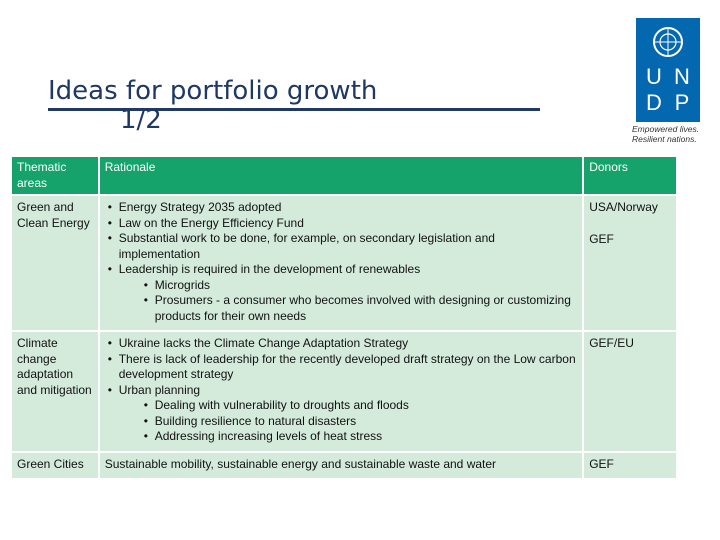 This screenshot has width=720, height=540. I want to click on sub-bullet-item: Building resilience to natural disasters, so click(361, 422).